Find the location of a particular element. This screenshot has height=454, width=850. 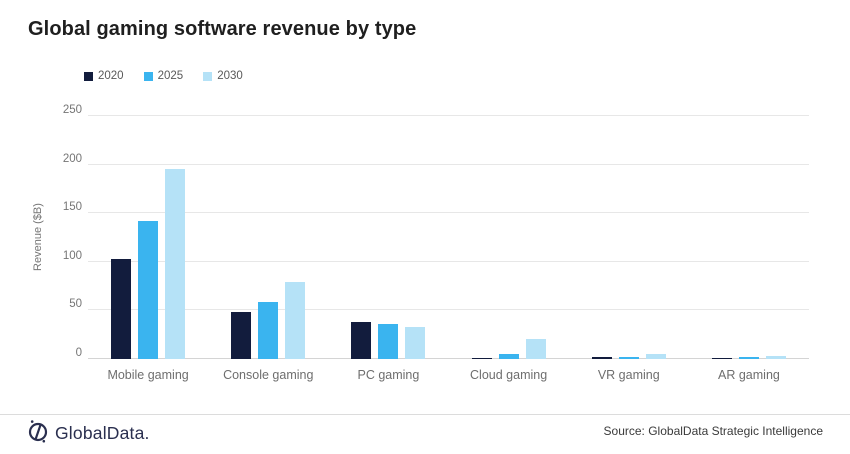

bar-2020-vr-gaming is located at coordinates (601, 358).